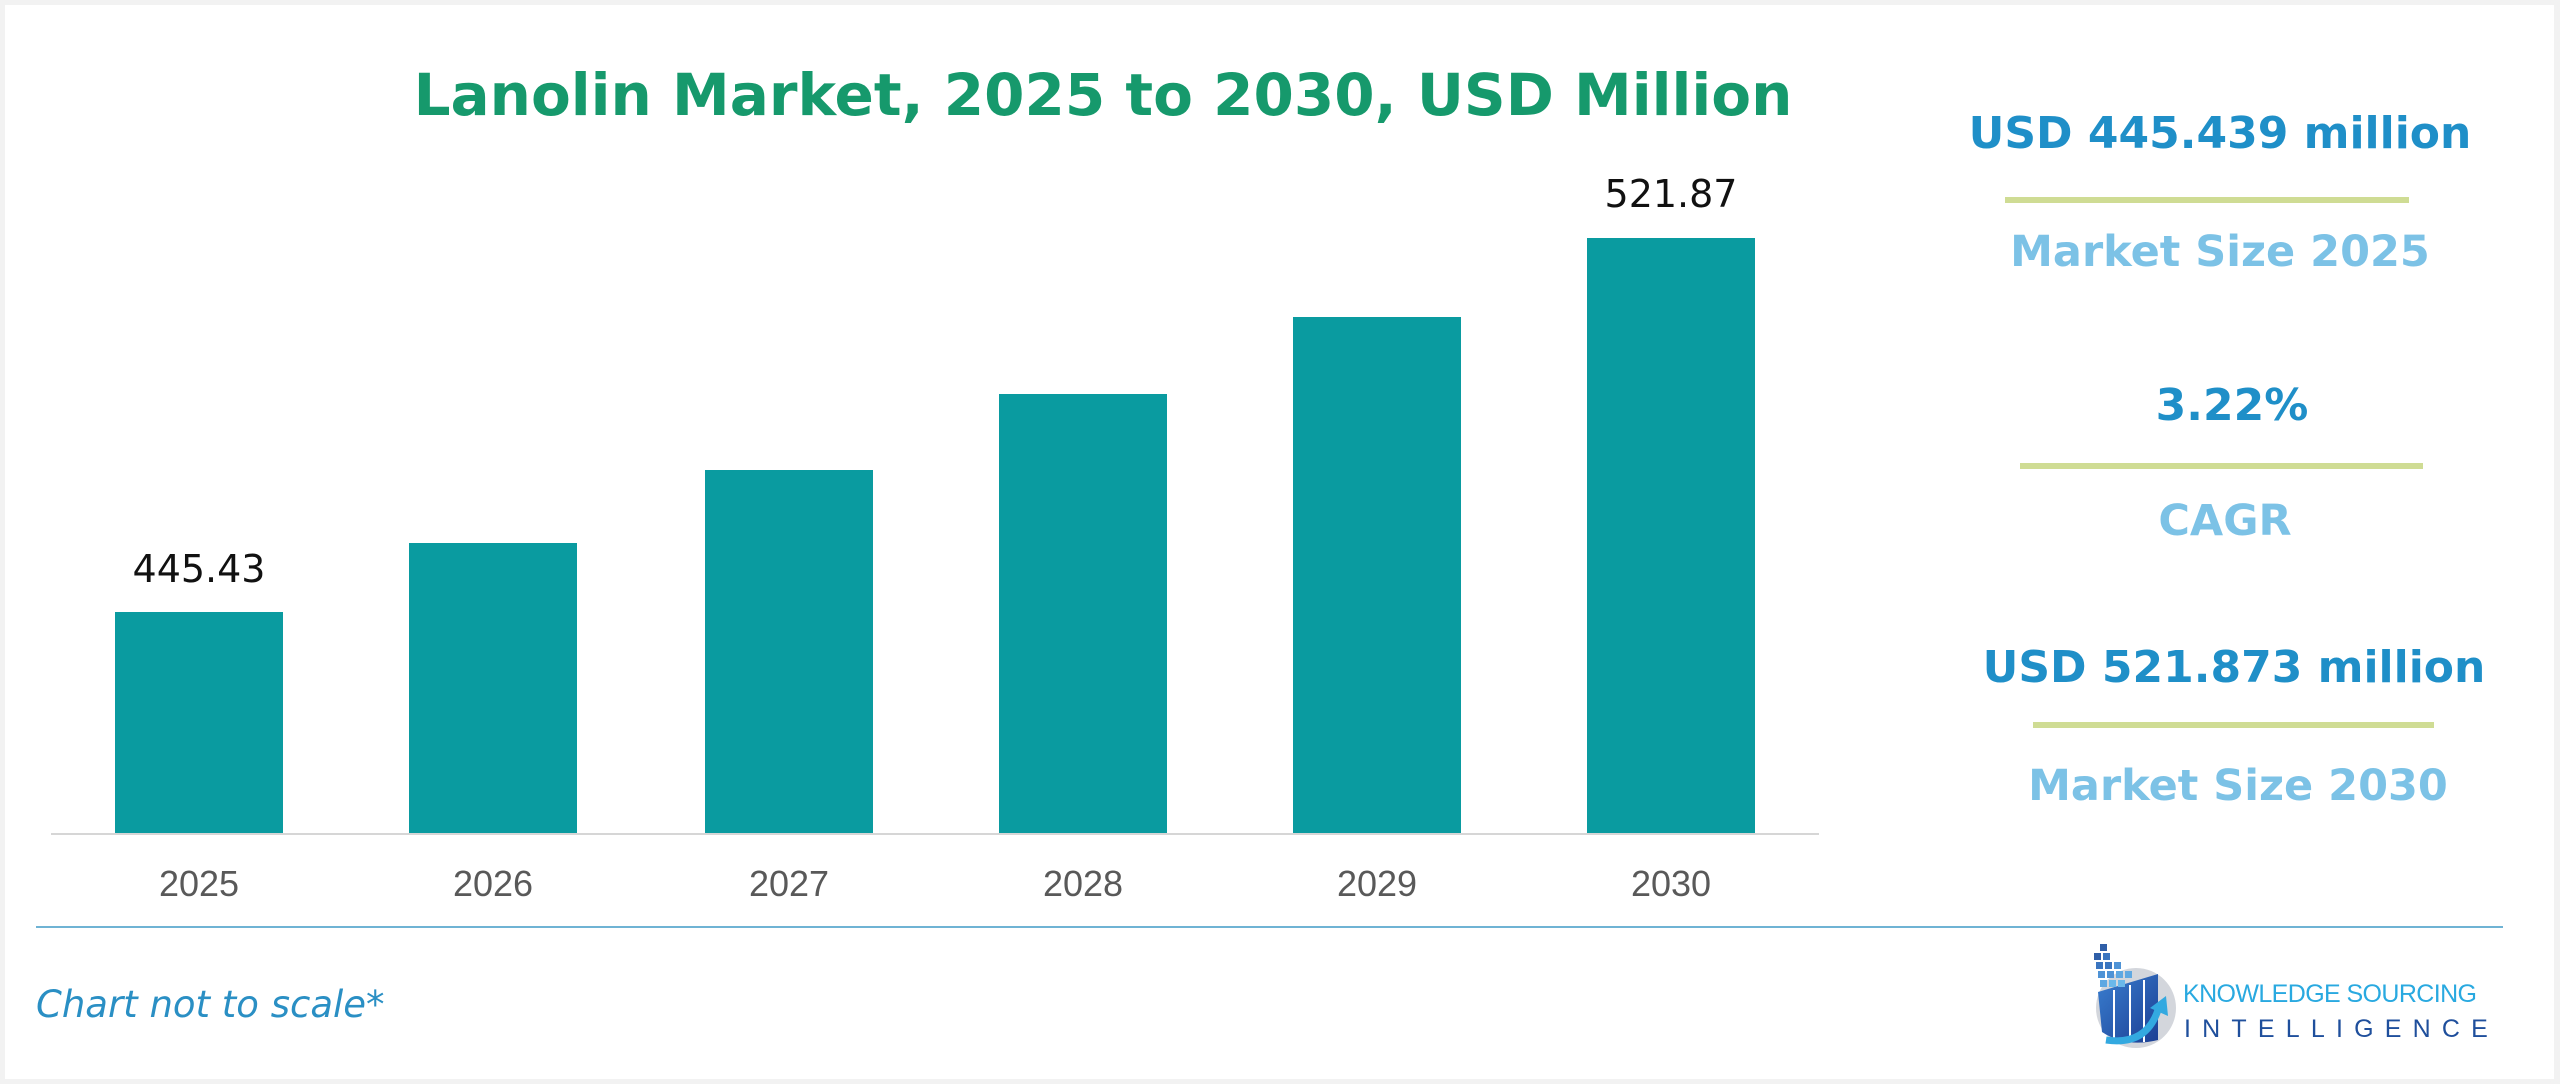 This screenshot has width=2560, height=1084. I want to click on stat-cagr-value: 3.22%, so click(2232, 405).